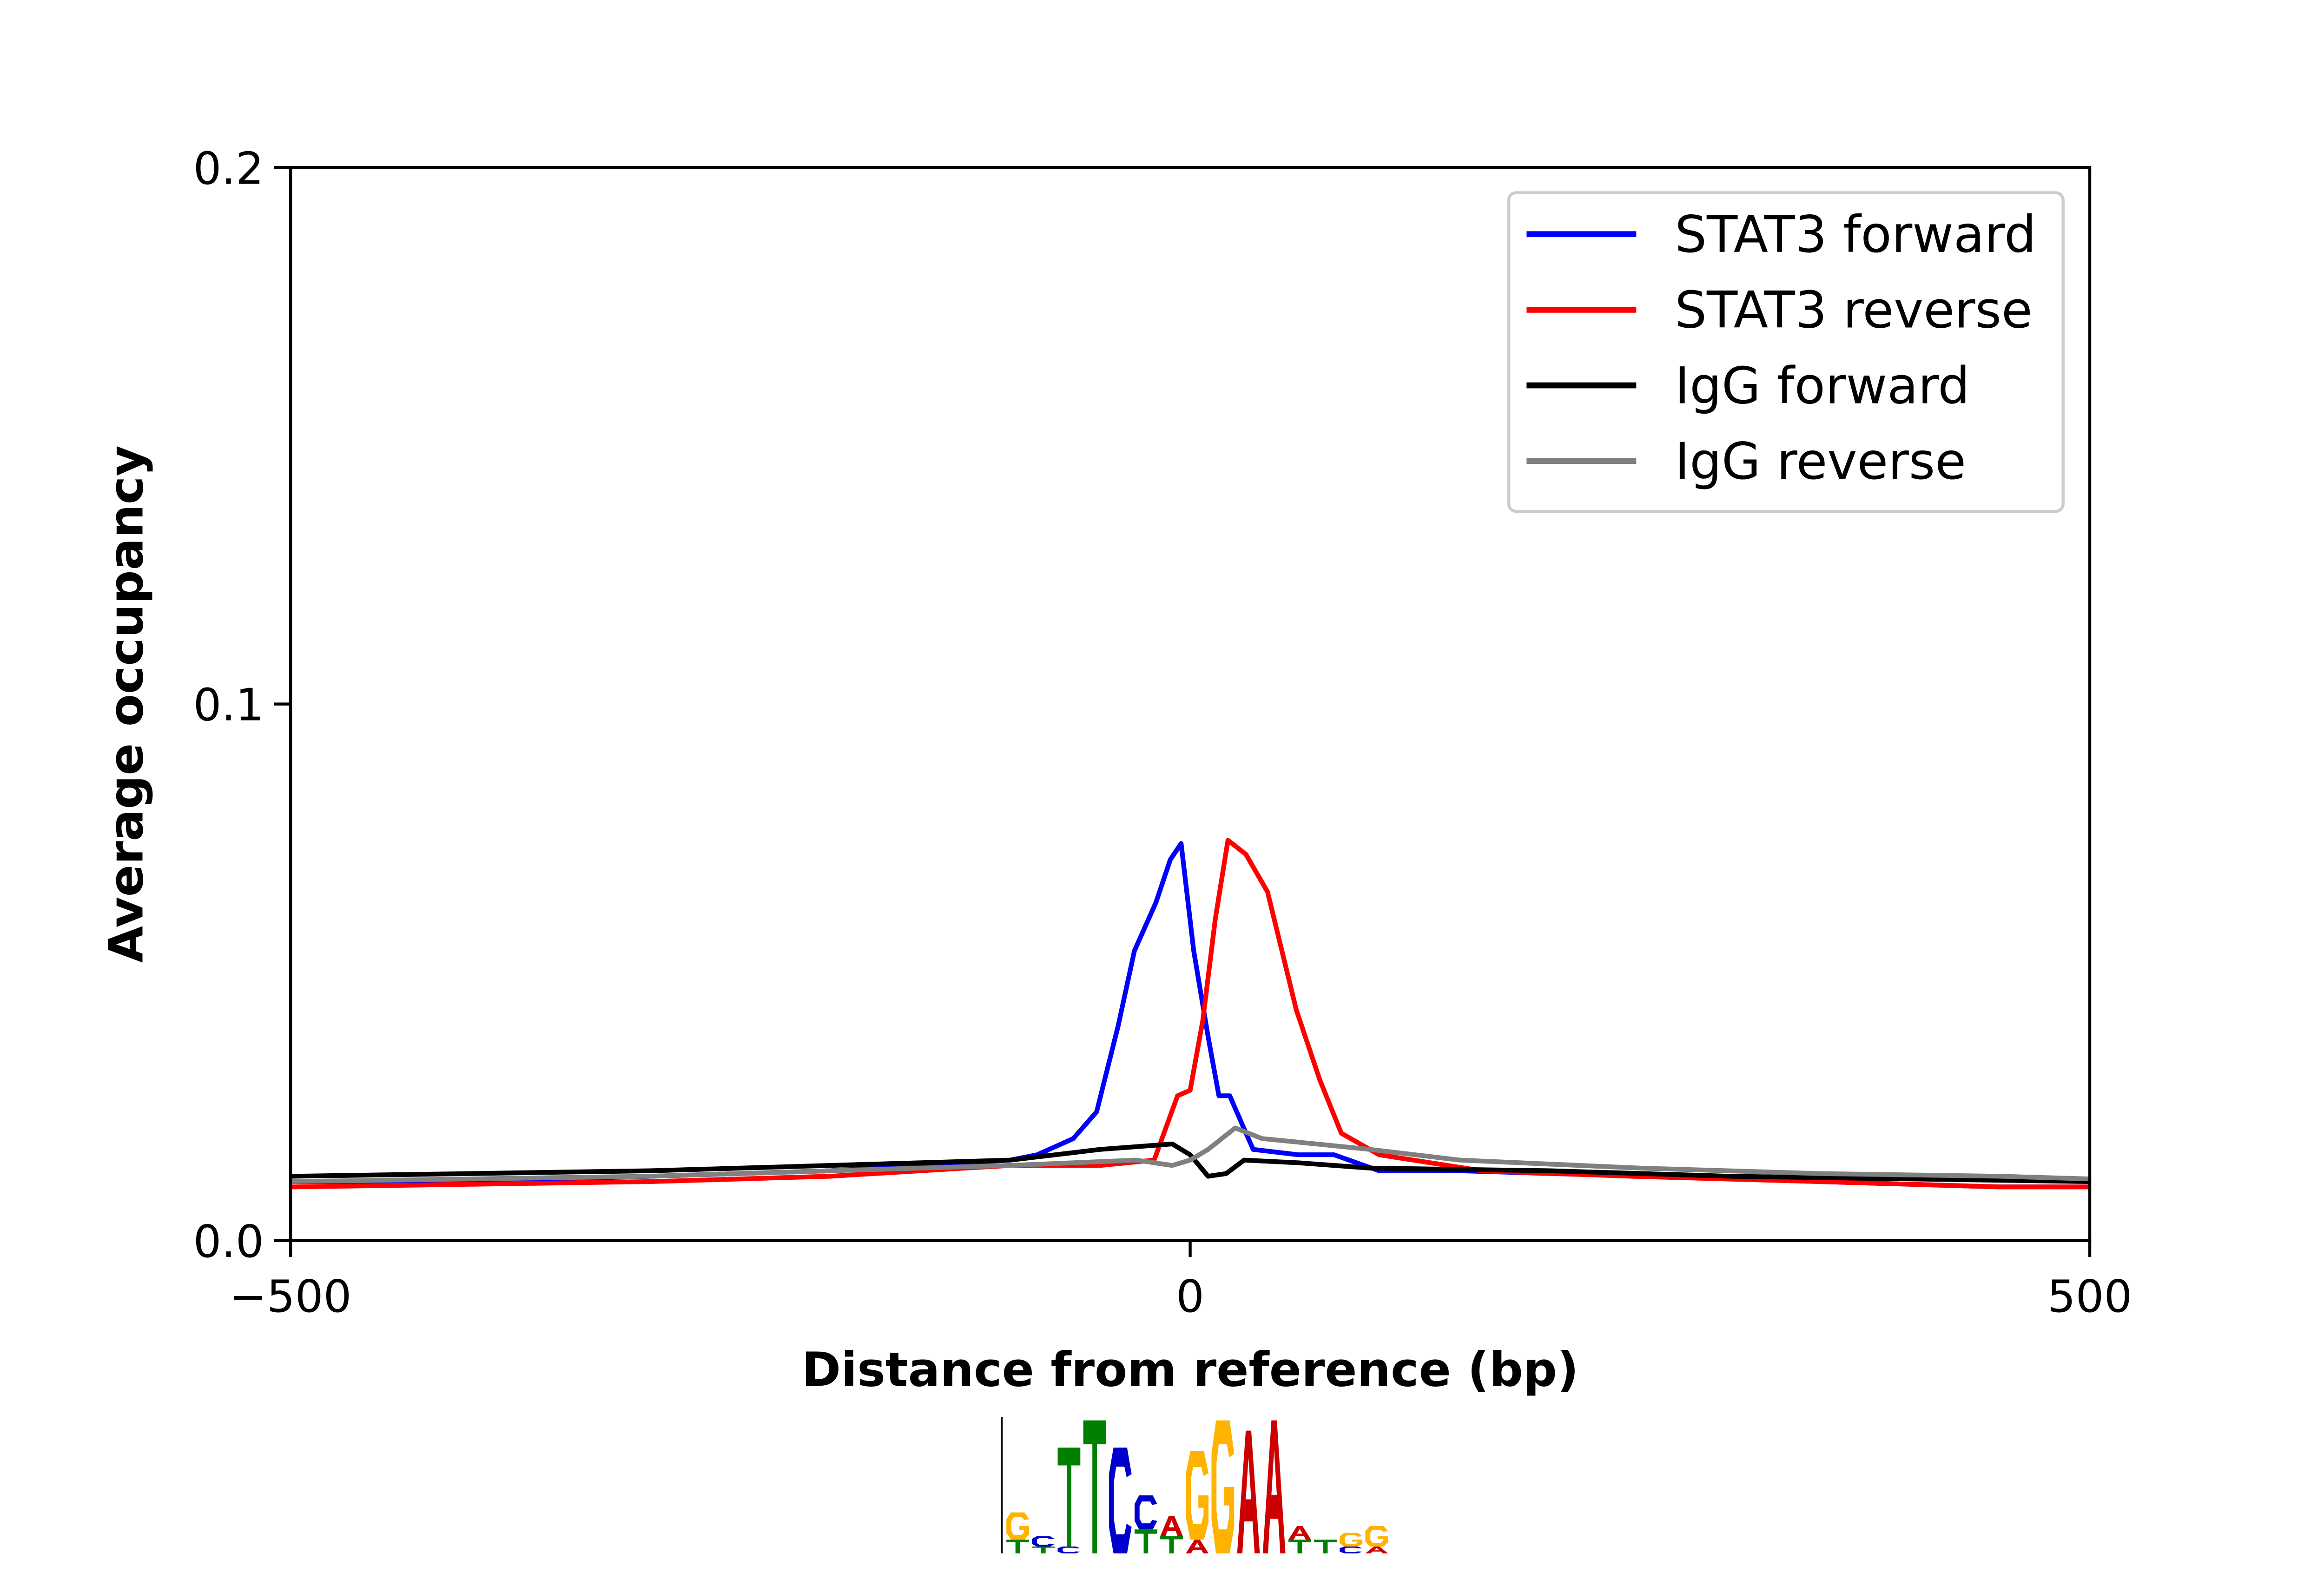 The height and width of the screenshot is (1580, 2324). Describe the element at coordinates (2090, 1296) in the screenshot. I see `x-tick-label: 500` at that location.